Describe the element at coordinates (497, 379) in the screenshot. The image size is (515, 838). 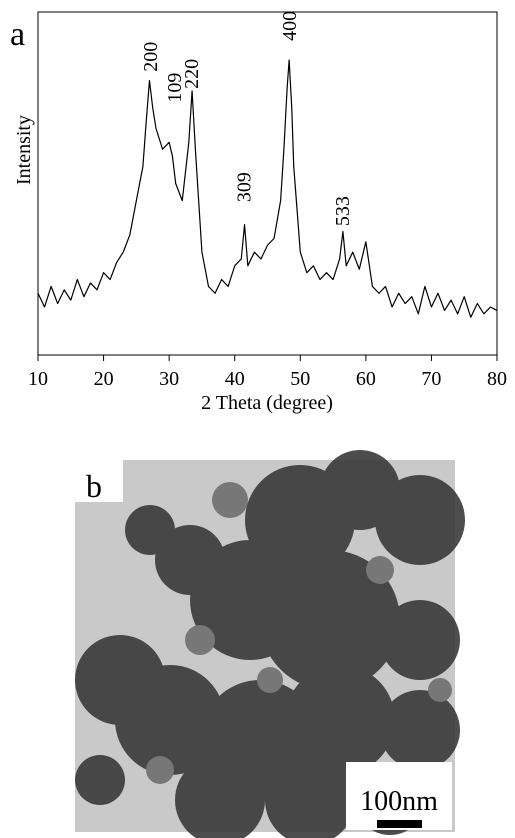
I see `x-tick-label: 80` at that location.